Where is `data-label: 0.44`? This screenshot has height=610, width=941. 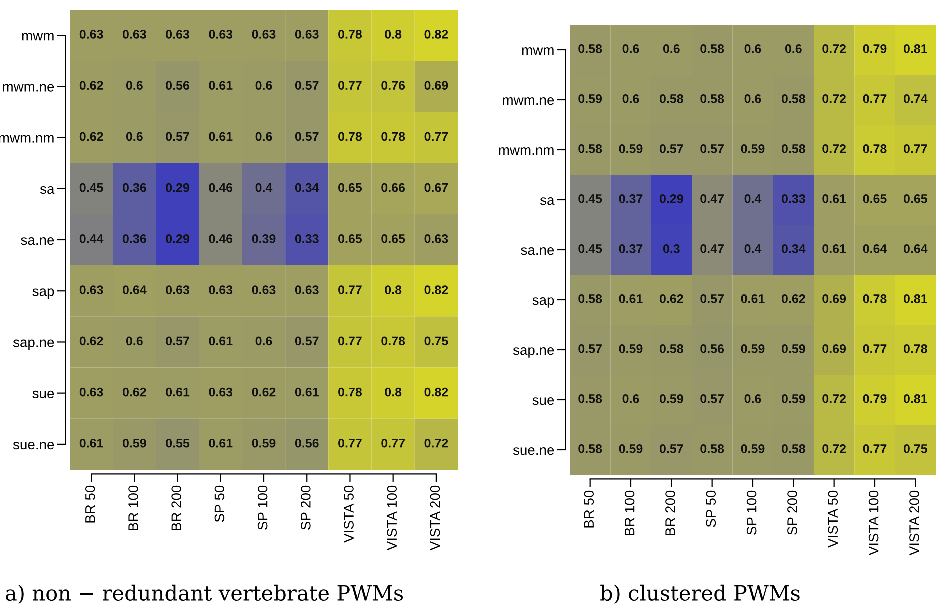 data-label: 0.44 is located at coordinates (92, 239).